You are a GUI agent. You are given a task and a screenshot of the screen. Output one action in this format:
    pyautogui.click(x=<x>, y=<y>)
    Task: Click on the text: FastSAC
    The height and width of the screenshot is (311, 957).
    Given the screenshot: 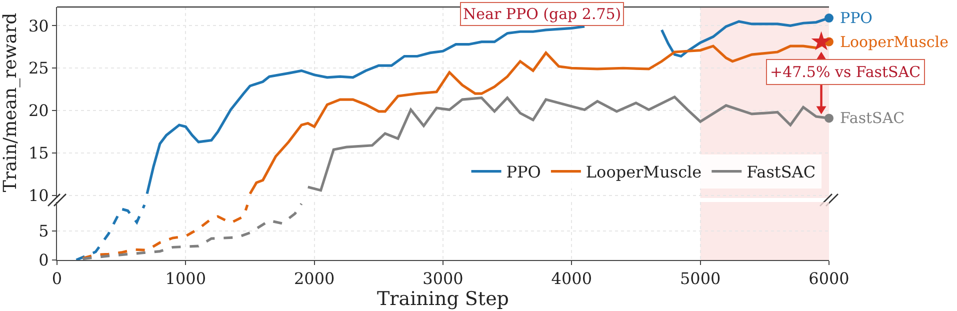 What is the action you would take?
    pyautogui.click(x=872, y=118)
    